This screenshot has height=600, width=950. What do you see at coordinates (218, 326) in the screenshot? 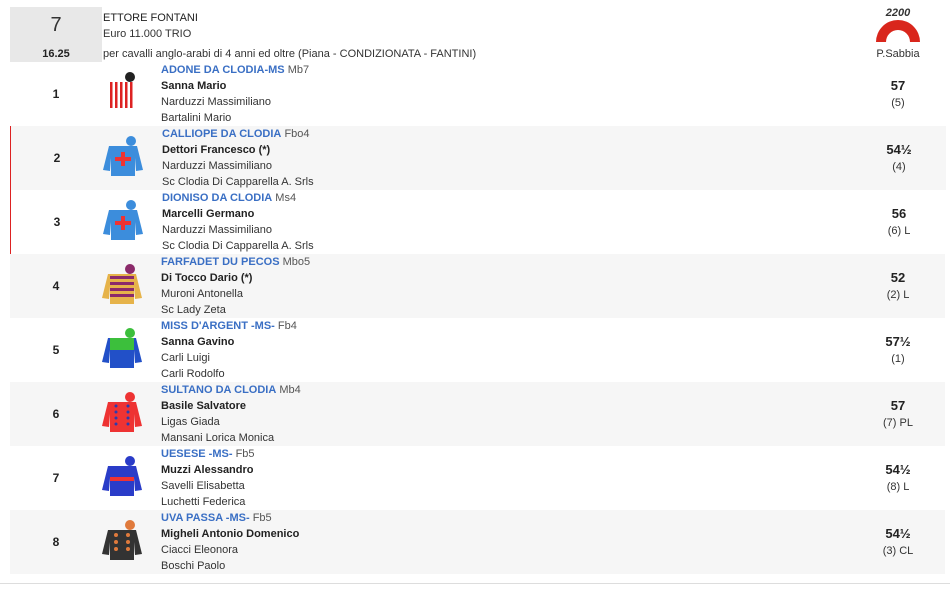
I see `horse-name: MISS D'ARGENT -MS-` at bounding box center [218, 326].